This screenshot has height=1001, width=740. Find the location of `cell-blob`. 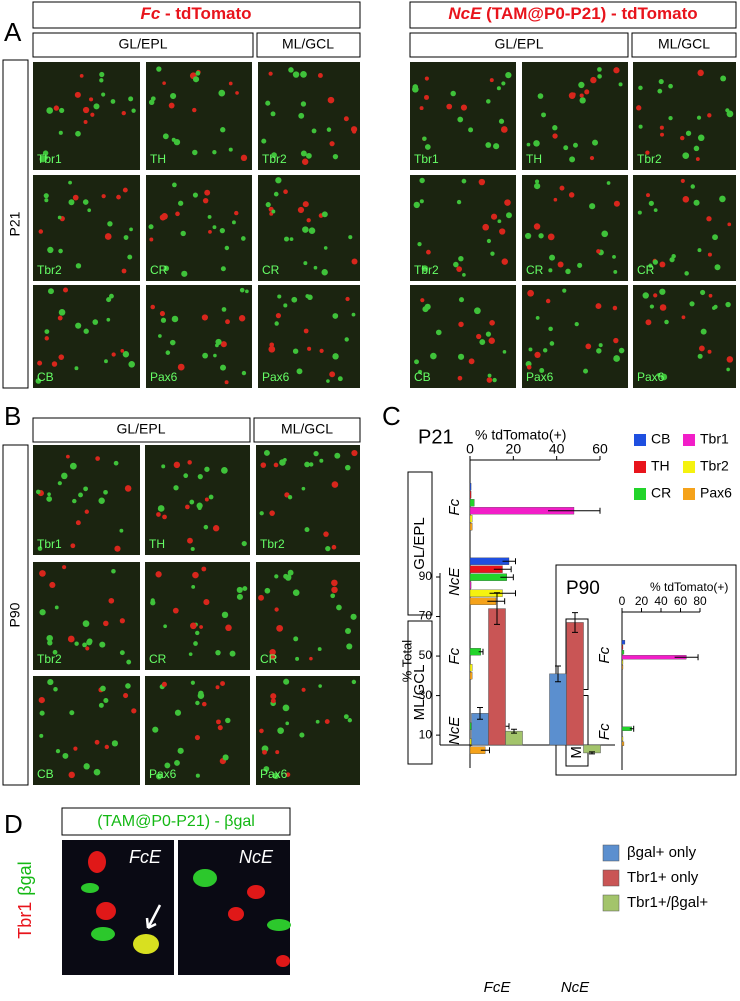

cell-blob is located at coordinates (97, 862).